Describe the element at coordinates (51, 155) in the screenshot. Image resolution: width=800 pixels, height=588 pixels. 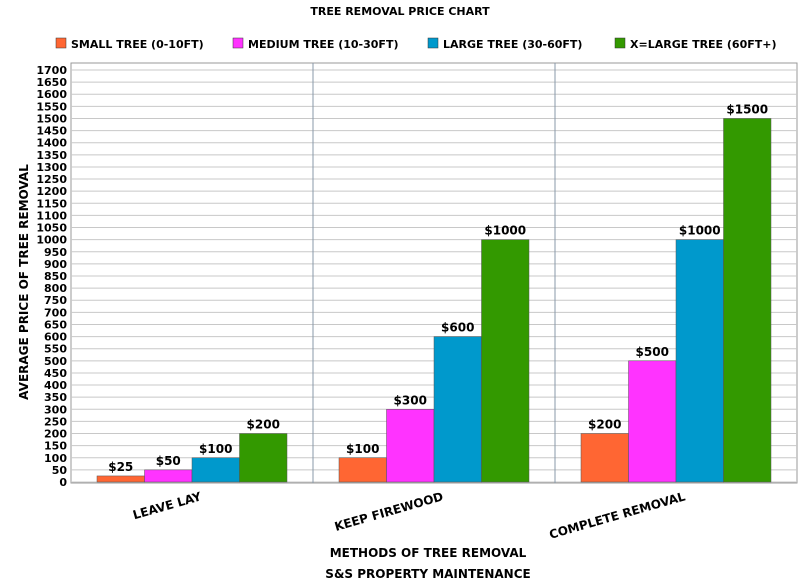
I see `y-tick-label: 1350` at that location.